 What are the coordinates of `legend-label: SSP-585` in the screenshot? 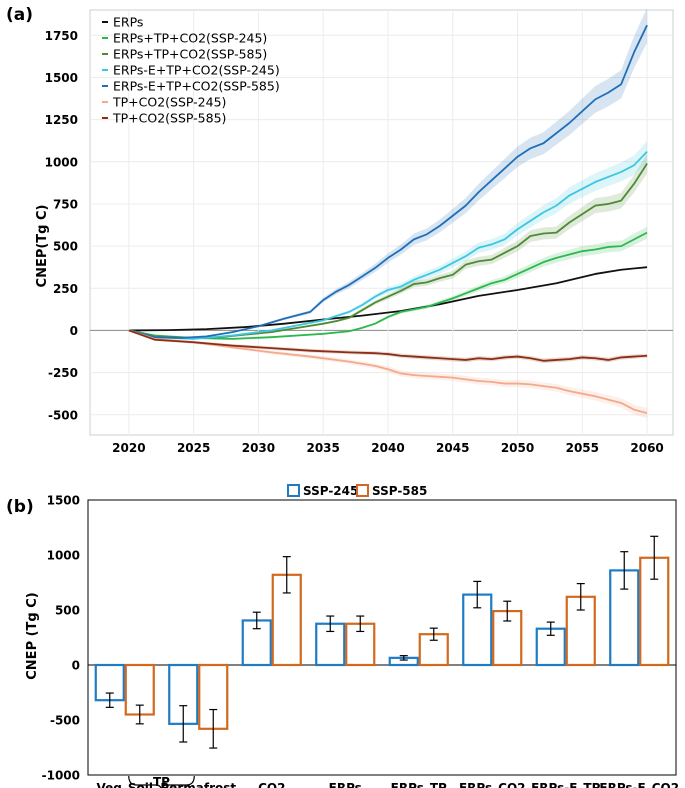 It's located at (399, 491).